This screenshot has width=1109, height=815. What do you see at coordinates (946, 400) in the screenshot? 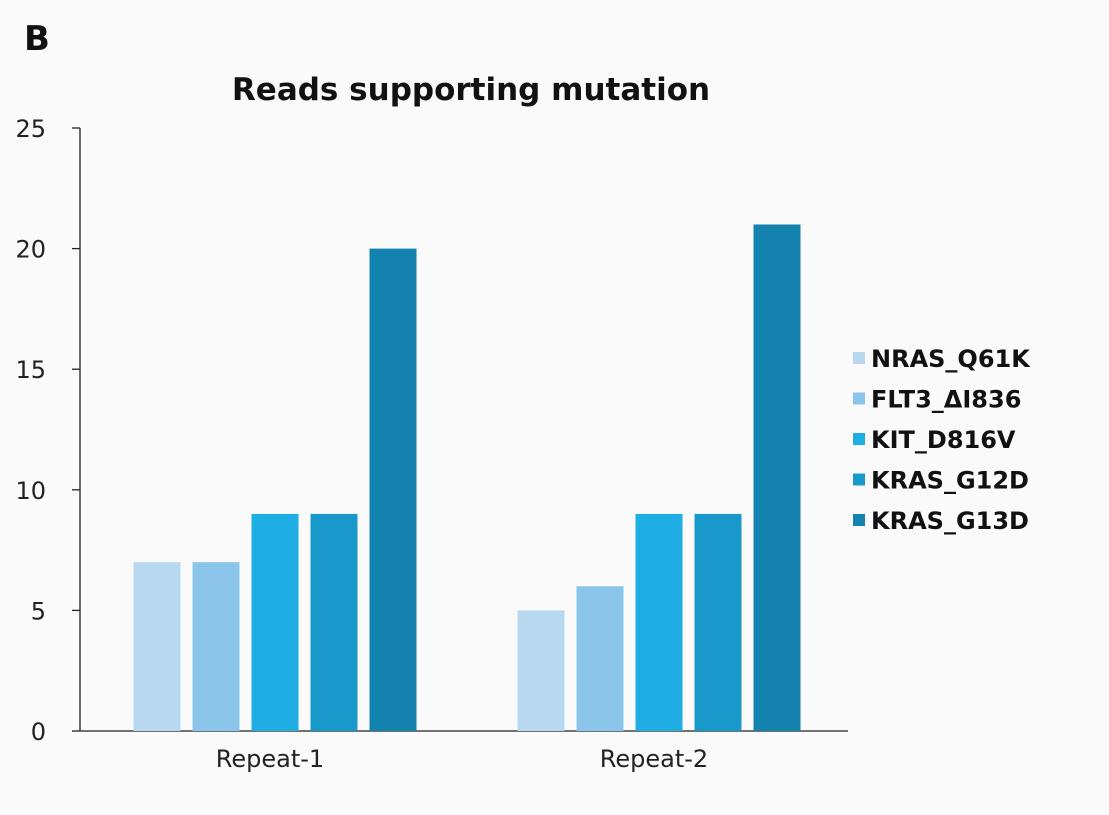
I see `legend-label: FLT3_ΔI836` at bounding box center [946, 400].